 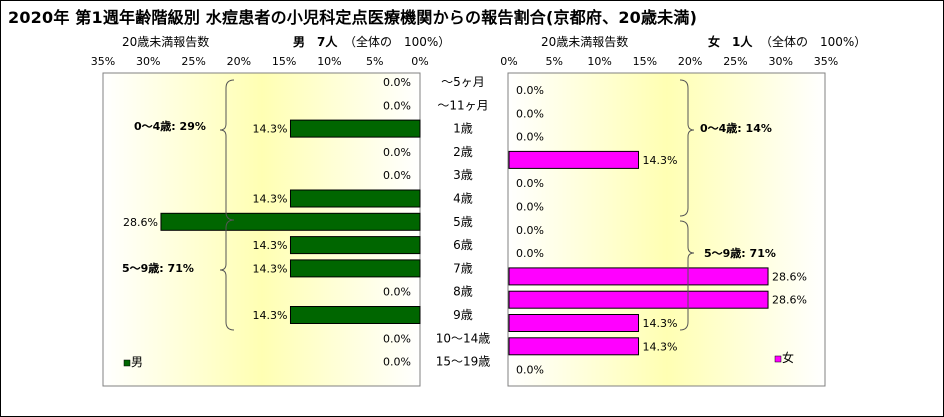 What do you see at coordinates (690, 61) in the screenshot?
I see `right-tick-label: 20%` at bounding box center [690, 61].